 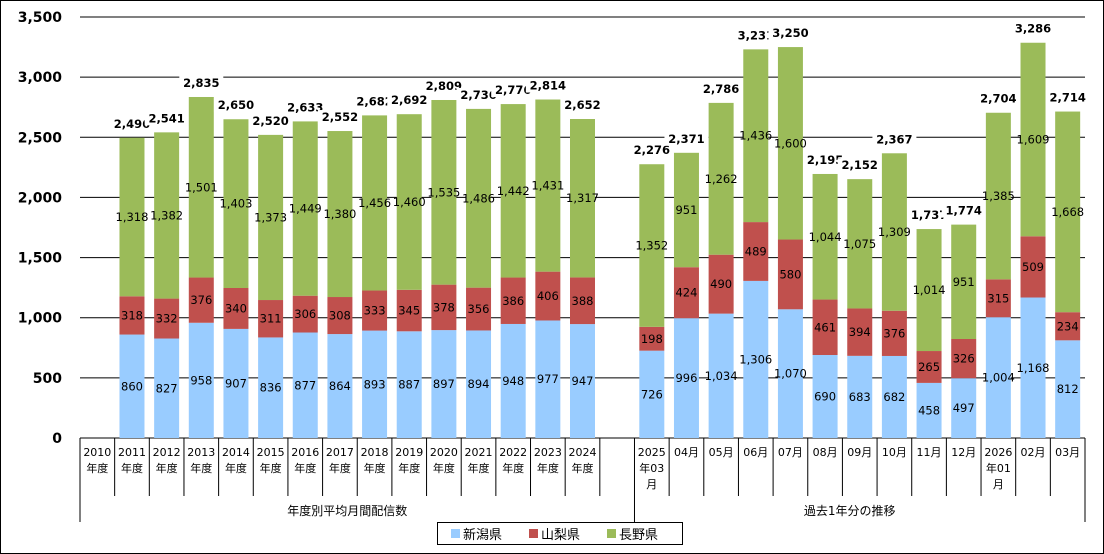 What do you see at coordinates (167, 452) in the screenshot?
I see `x-tick-label: 2012` at bounding box center [167, 452].